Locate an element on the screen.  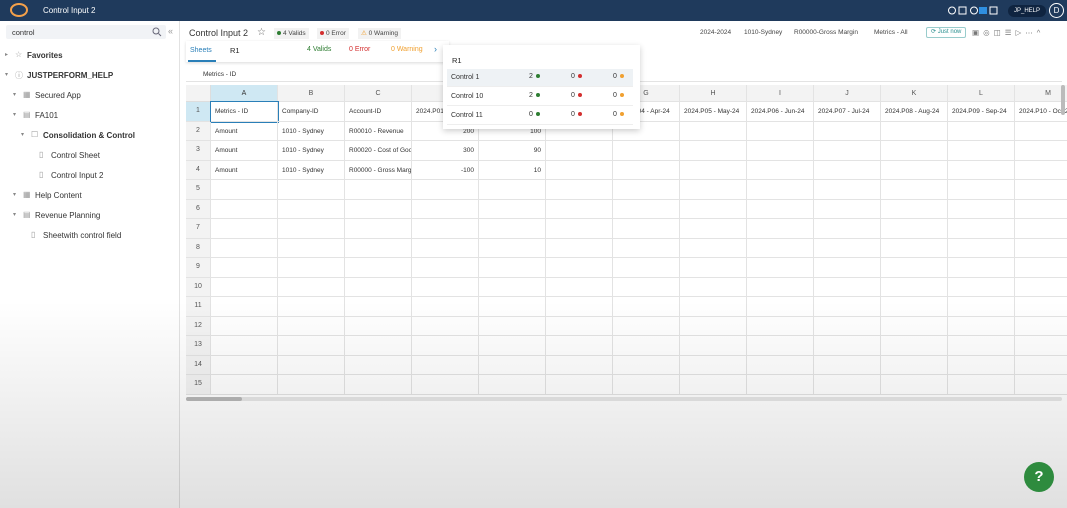
cell: 10 is located at coordinates (512, 170).